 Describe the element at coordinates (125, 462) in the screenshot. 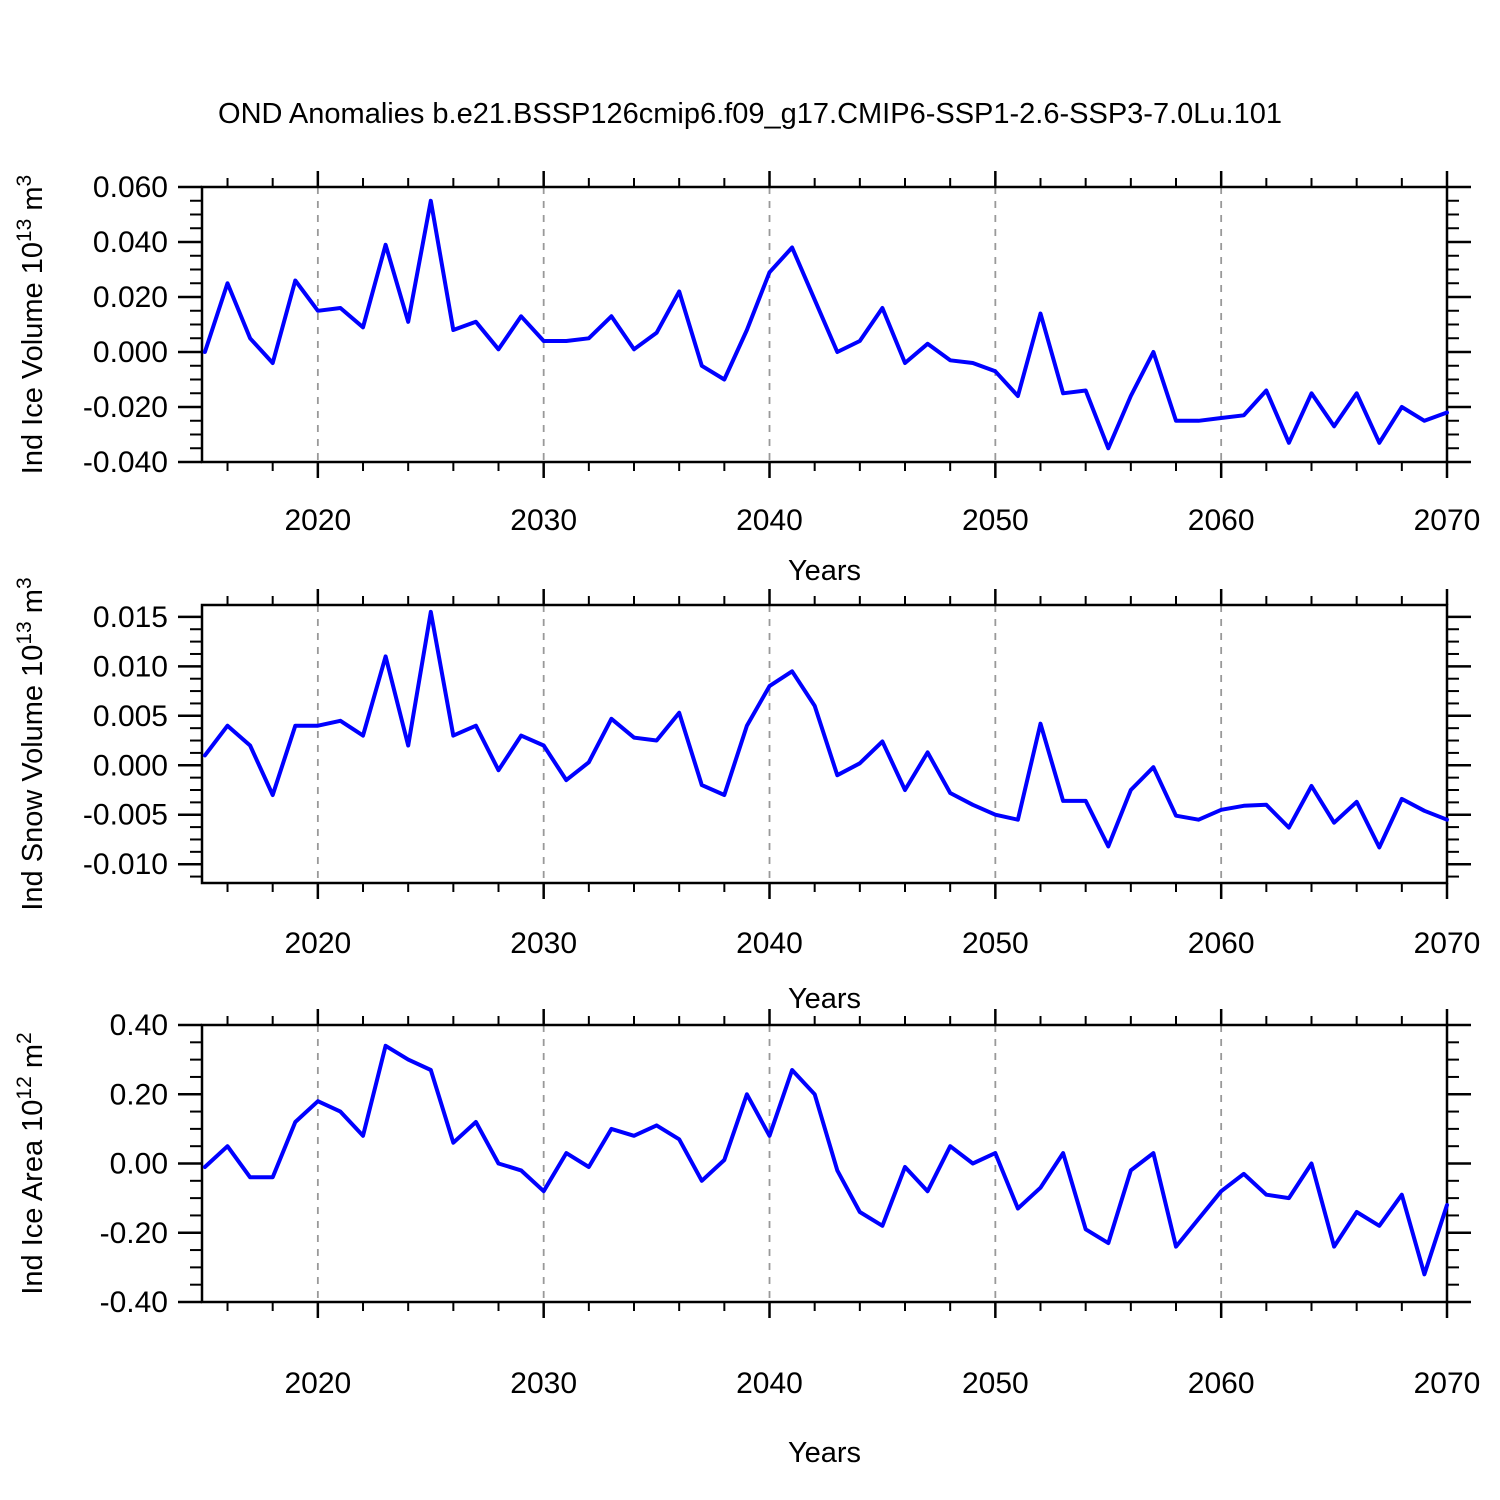

I see `y-tick-label: -0.040` at that location.